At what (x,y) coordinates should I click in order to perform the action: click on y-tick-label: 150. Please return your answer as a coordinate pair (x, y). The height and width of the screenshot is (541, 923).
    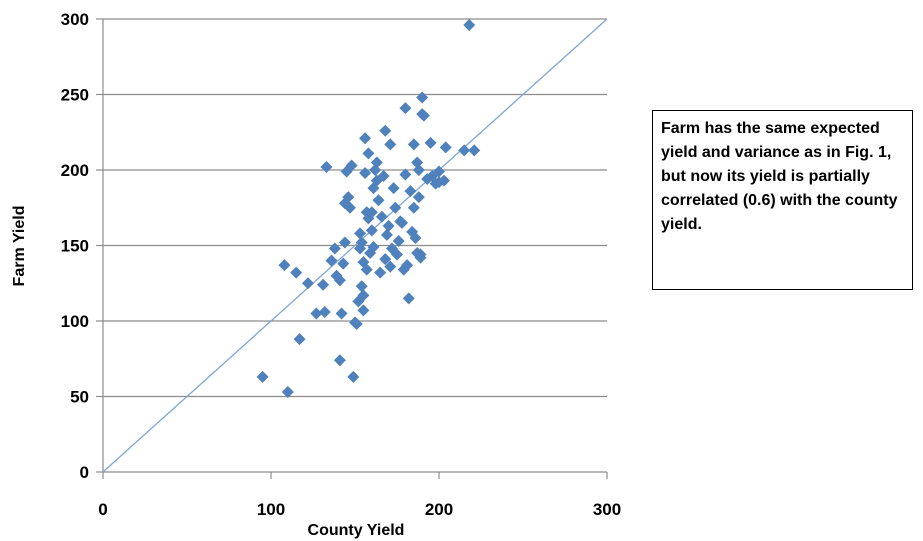
    Looking at the image, I should click on (75, 246).